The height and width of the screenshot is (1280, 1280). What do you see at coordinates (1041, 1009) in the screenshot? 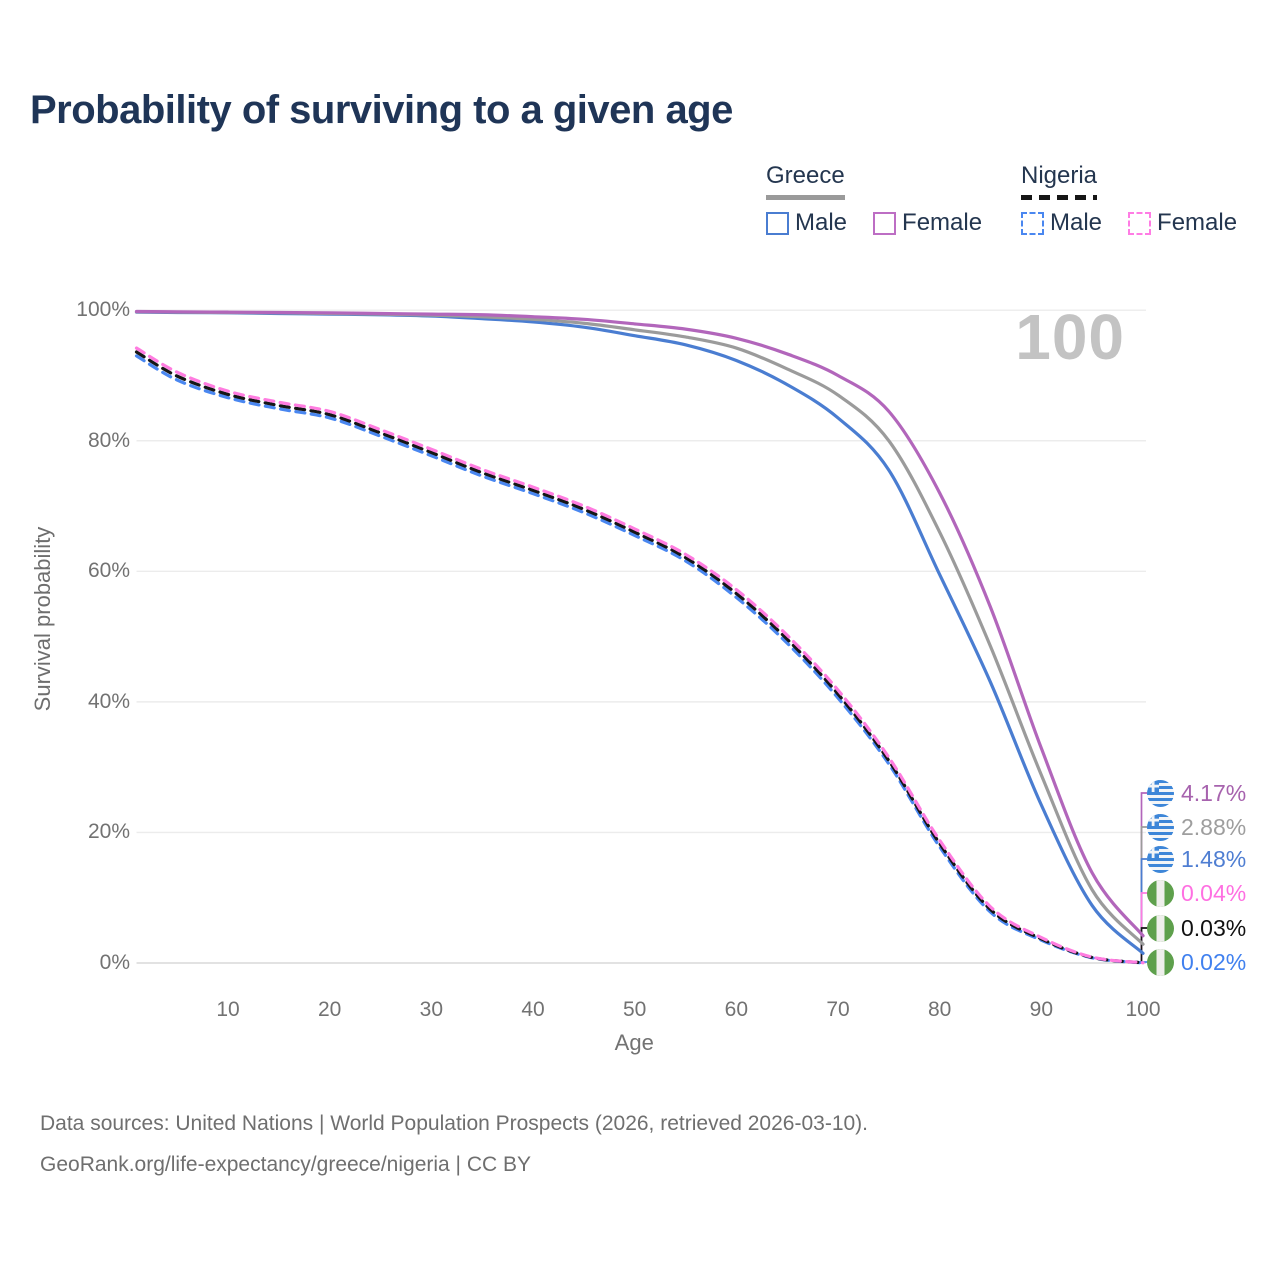
I see `x-tick-90: 90` at bounding box center [1041, 1009].